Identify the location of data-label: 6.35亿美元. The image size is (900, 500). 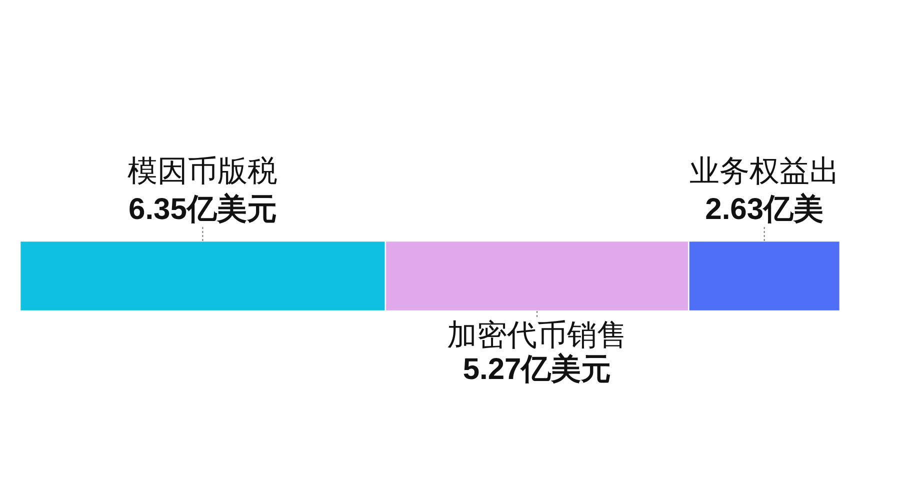
(202, 209).